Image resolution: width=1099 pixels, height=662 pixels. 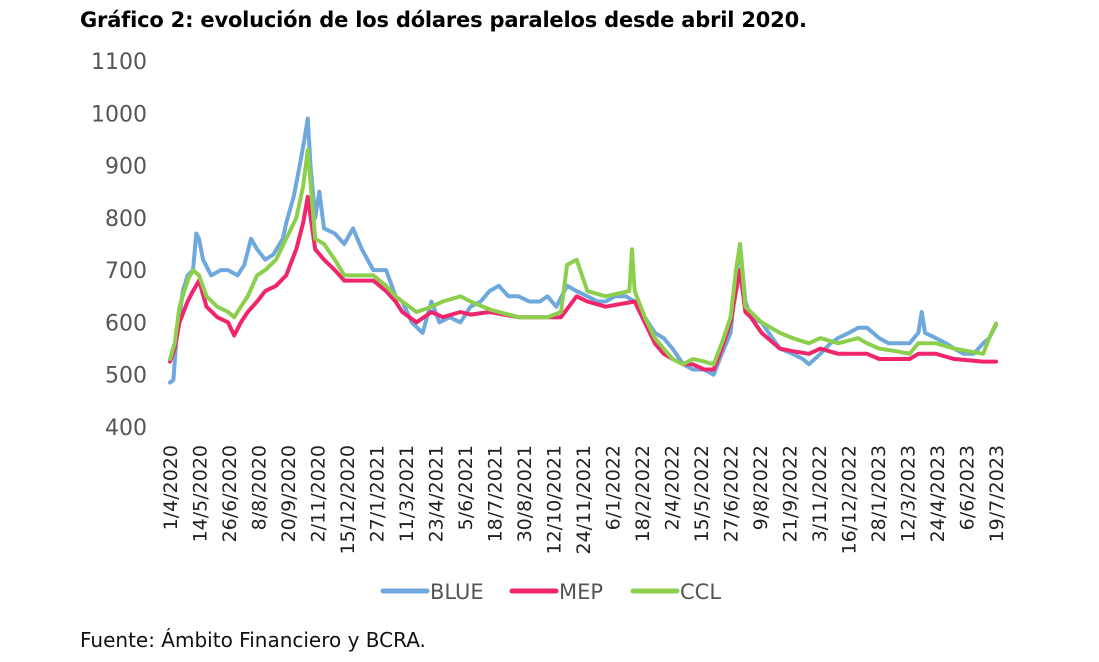 What do you see at coordinates (119, 114) in the screenshot?
I see `y-tick-label: 1000` at bounding box center [119, 114].